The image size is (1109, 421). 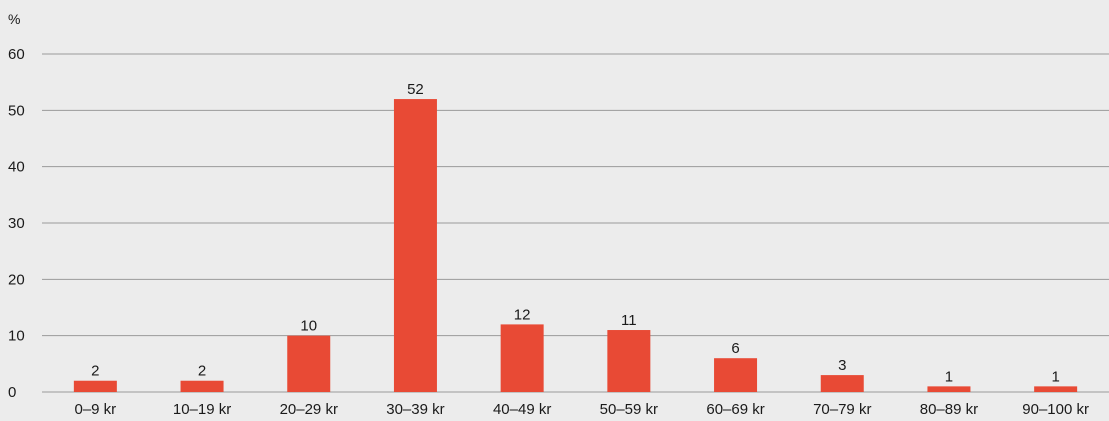 I want to click on x-tick-label-8: 80–89 kr, so click(x=949, y=409).